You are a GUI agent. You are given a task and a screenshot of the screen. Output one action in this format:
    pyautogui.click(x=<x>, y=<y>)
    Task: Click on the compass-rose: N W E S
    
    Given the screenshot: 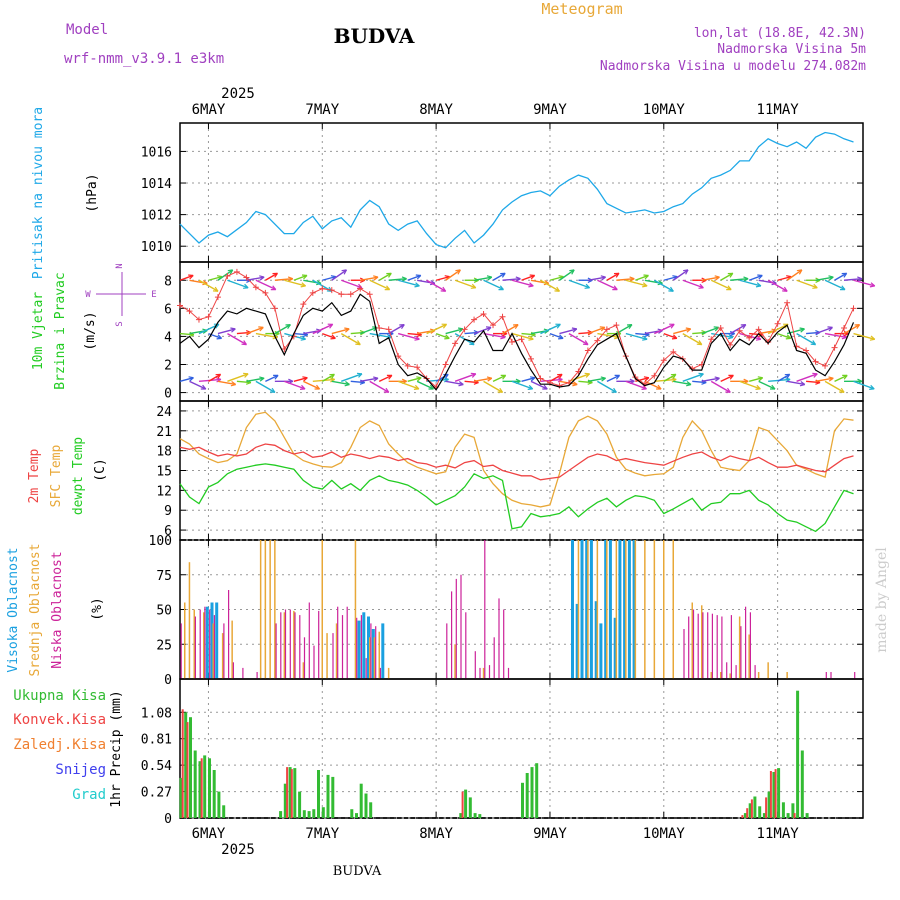 What is the action you would take?
    pyautogui.click(x=120, y=294)
    